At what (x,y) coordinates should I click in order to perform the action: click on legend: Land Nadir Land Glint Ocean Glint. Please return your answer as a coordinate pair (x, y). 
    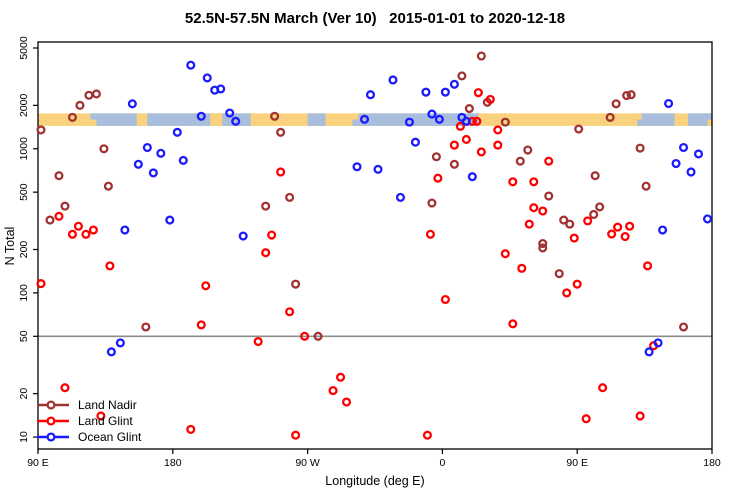
    Looking at the image, I should click on (88, 421).